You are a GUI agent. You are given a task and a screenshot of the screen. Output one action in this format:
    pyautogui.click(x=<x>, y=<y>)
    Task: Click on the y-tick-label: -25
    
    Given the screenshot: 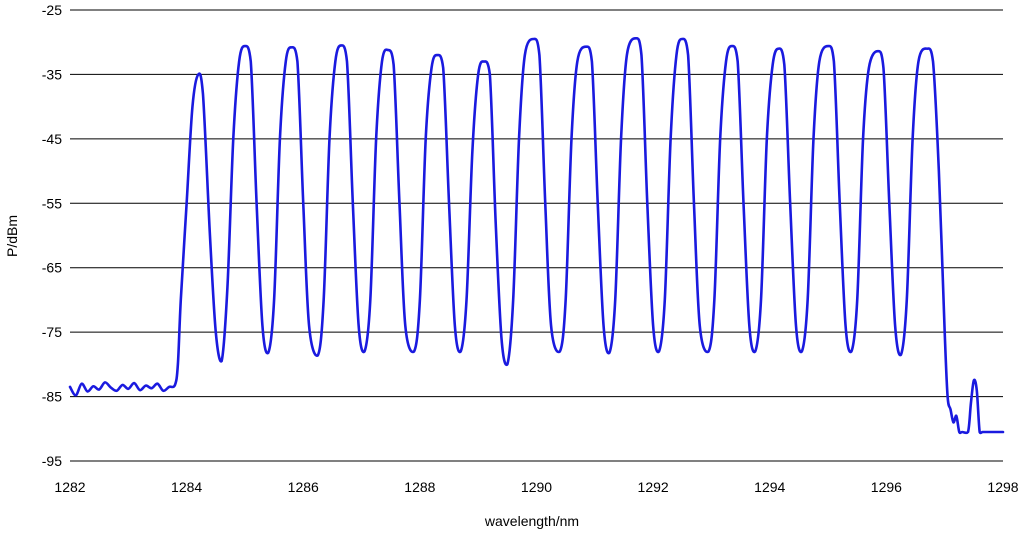 What is the action you would take?
    pyautogui.click(x=52, y=10)
    